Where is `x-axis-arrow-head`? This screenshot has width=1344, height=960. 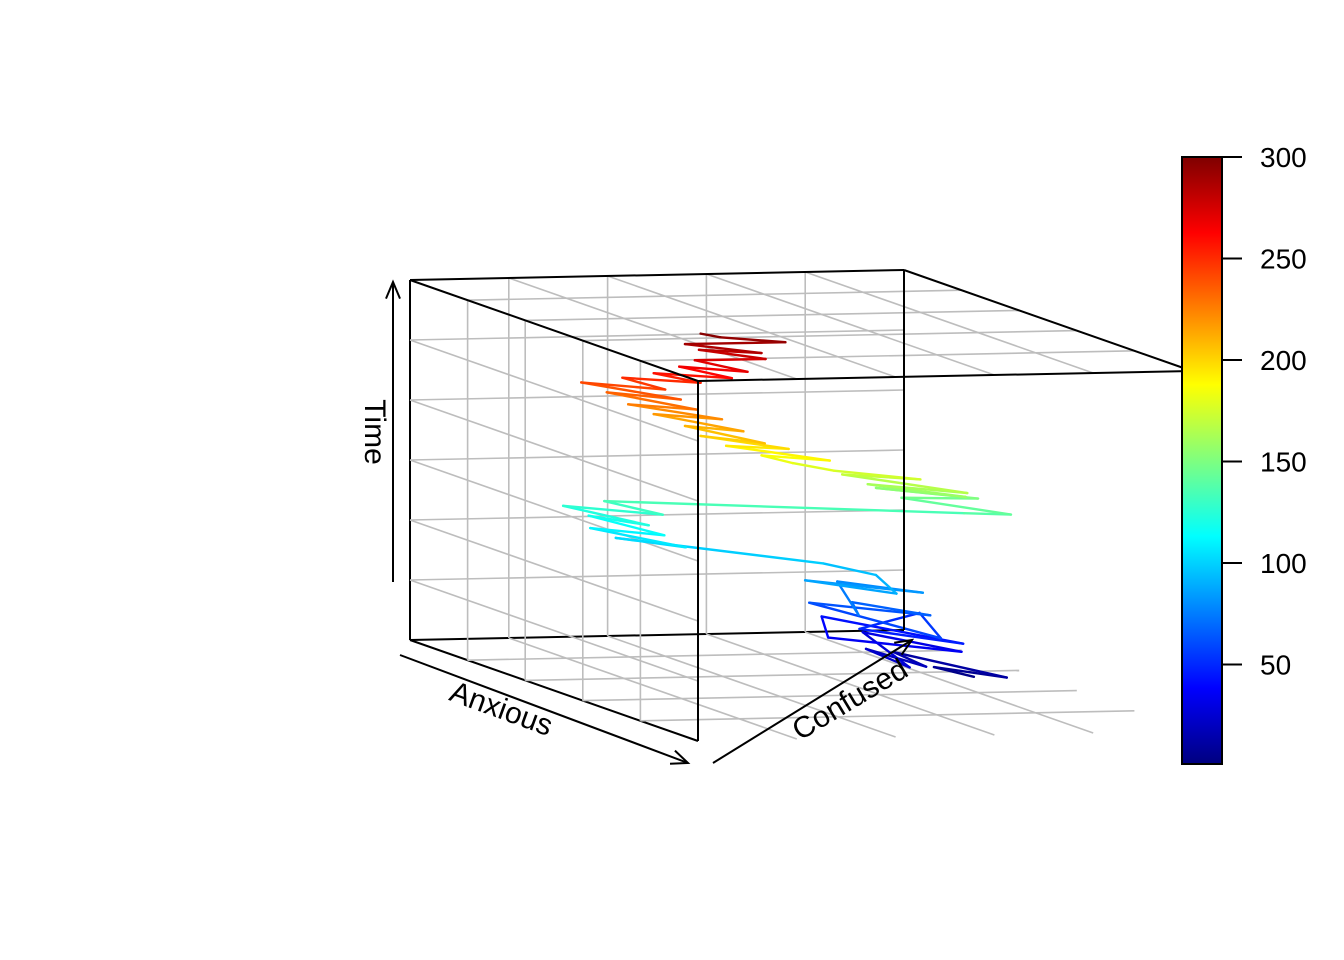 x-axis-arrow-head is located at coordinates (680, 757).